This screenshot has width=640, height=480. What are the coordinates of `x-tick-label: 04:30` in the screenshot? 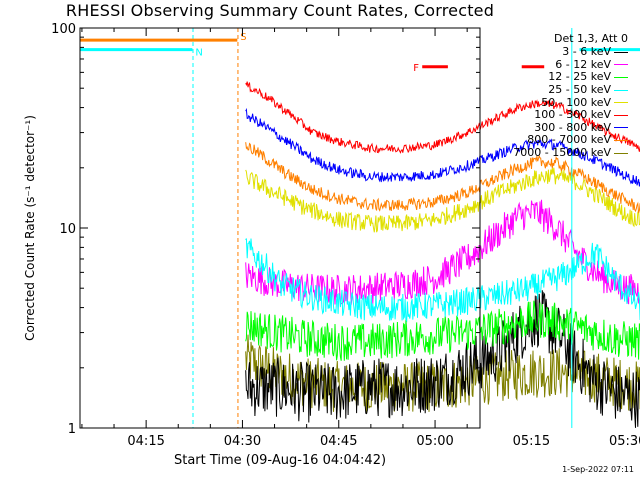 It's located at (242, 441).